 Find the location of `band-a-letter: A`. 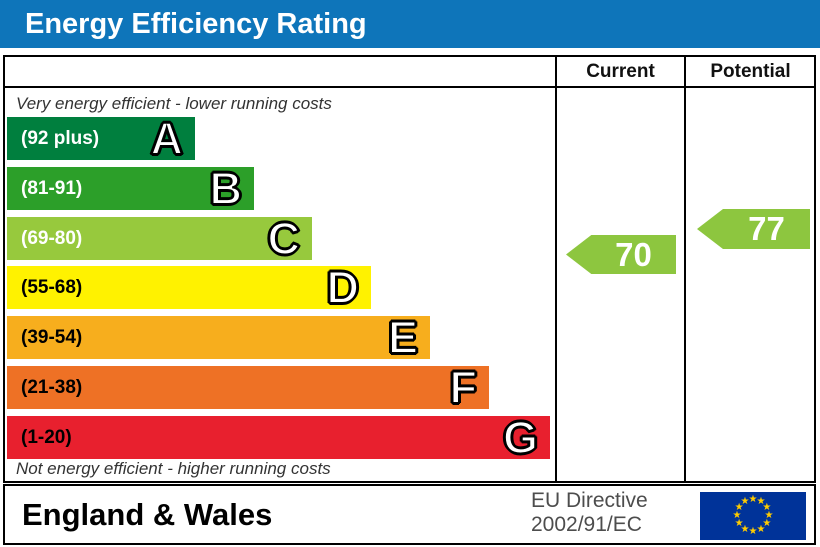

band-a-letter: A is located at coordinates (167, 138).